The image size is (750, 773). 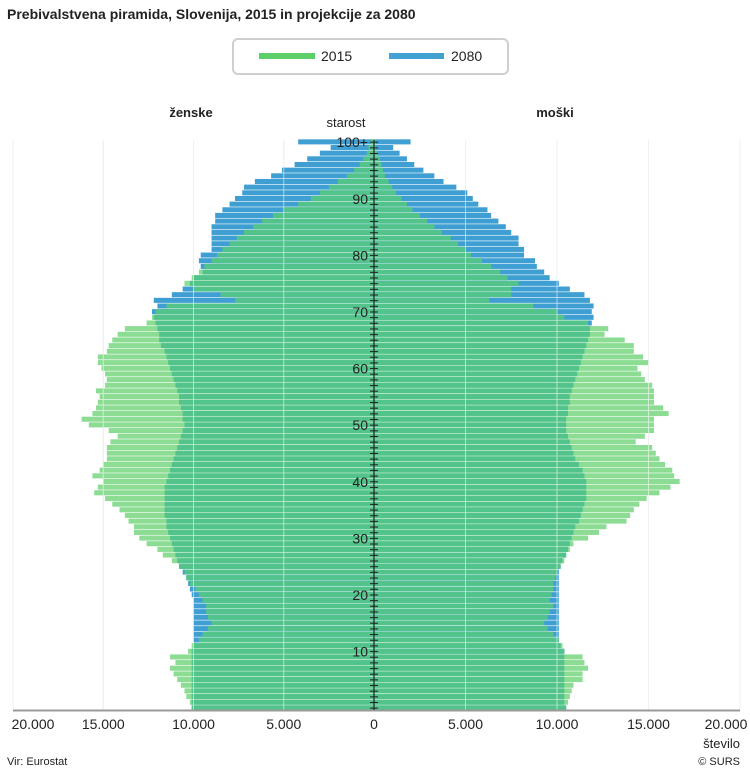 What do you see at coordinates (443, 295) in the screenshot?
I see `bar-moski-age-73-overlap` at bounding box center [443, 295].